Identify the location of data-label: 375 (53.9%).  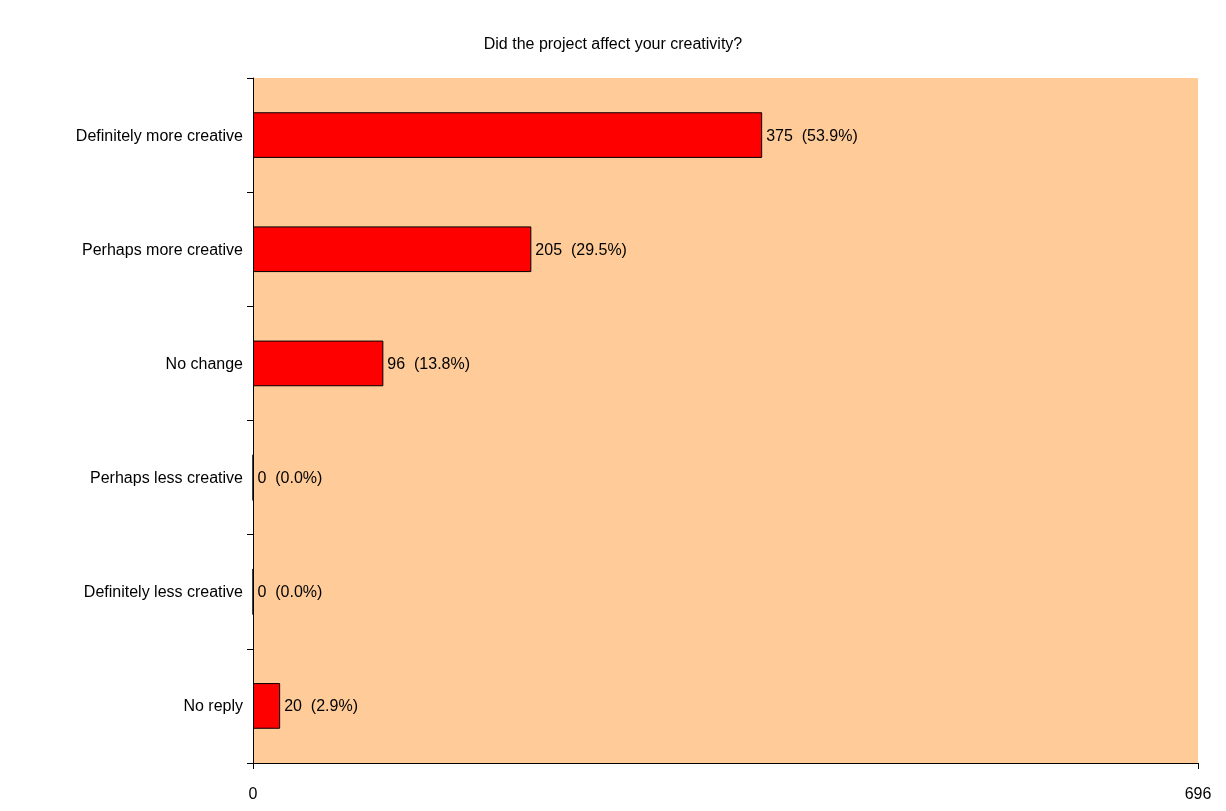
(812, 135).